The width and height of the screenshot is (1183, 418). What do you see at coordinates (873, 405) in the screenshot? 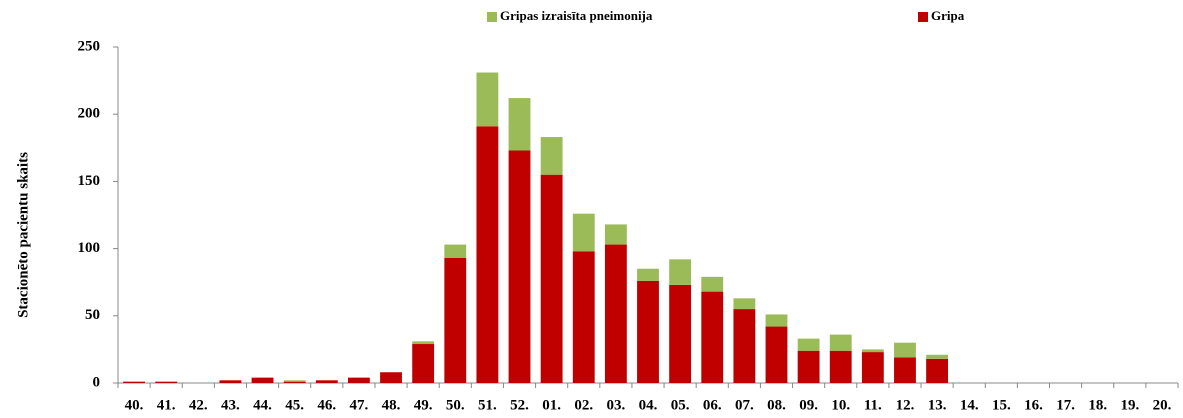
I see `x-tick-label: 11.` at bounding box center [873, 405].